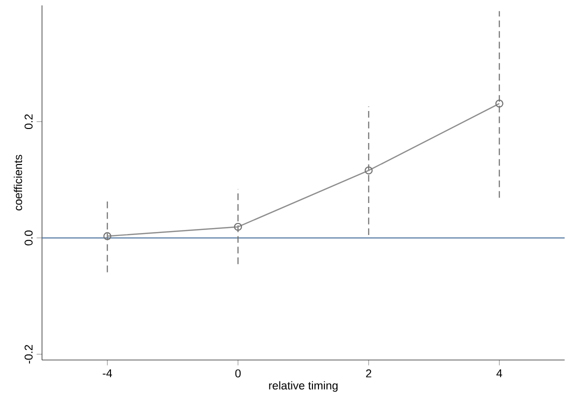 The height and width of the screenshot is (405, 566). Describe the element at coordinates (303, 386) in the screenshot. I see `x-axis-title: relative timing` at that location.